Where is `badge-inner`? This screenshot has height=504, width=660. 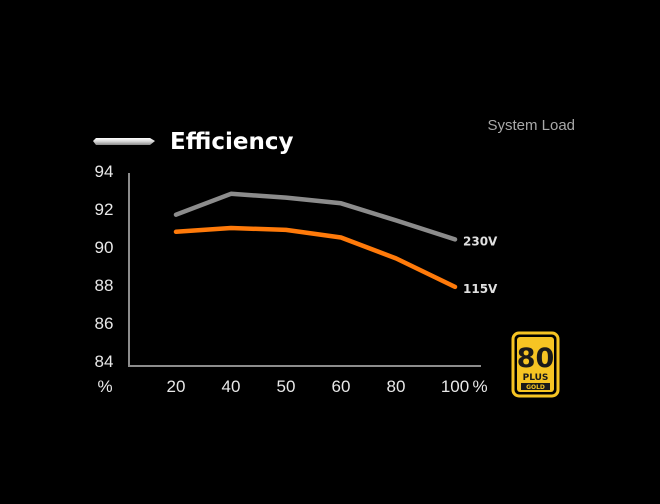
badge-inner is located at coordinates (535, 364).